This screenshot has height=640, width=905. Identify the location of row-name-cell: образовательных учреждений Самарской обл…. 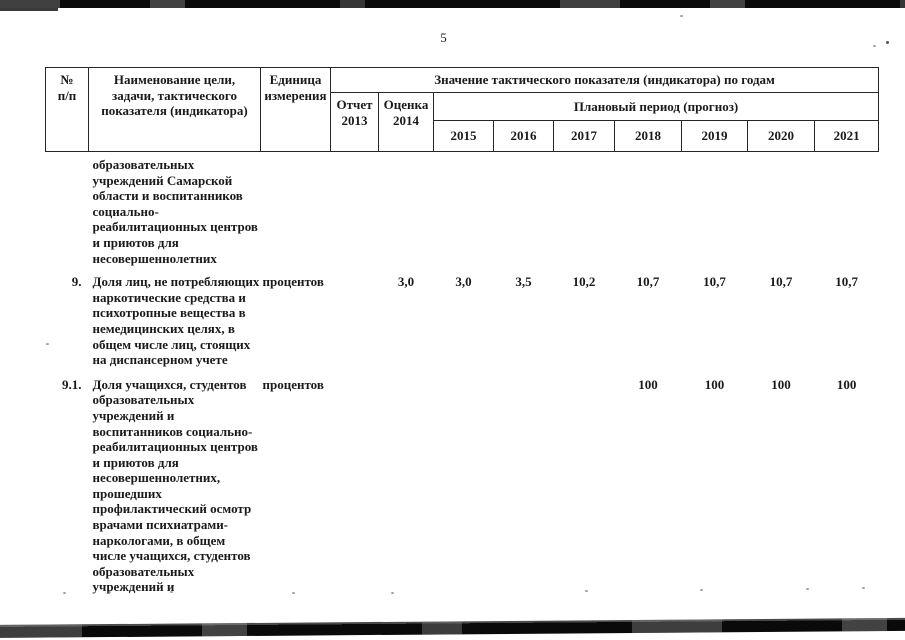
(175, 211).